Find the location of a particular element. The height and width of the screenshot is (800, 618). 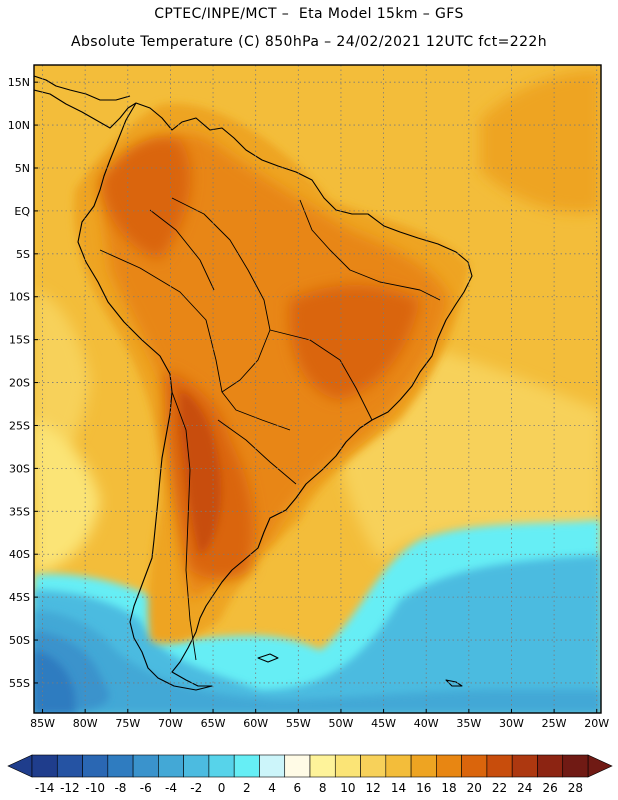

colorbar-label: -6 is located at coordinates (146, 788).